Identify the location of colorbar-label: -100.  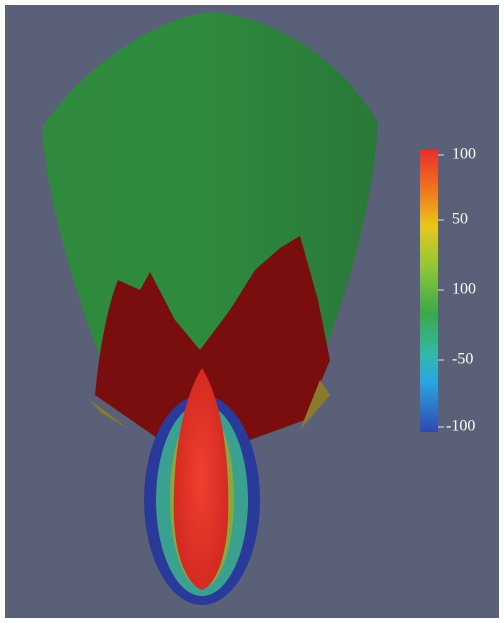
(460, 426).